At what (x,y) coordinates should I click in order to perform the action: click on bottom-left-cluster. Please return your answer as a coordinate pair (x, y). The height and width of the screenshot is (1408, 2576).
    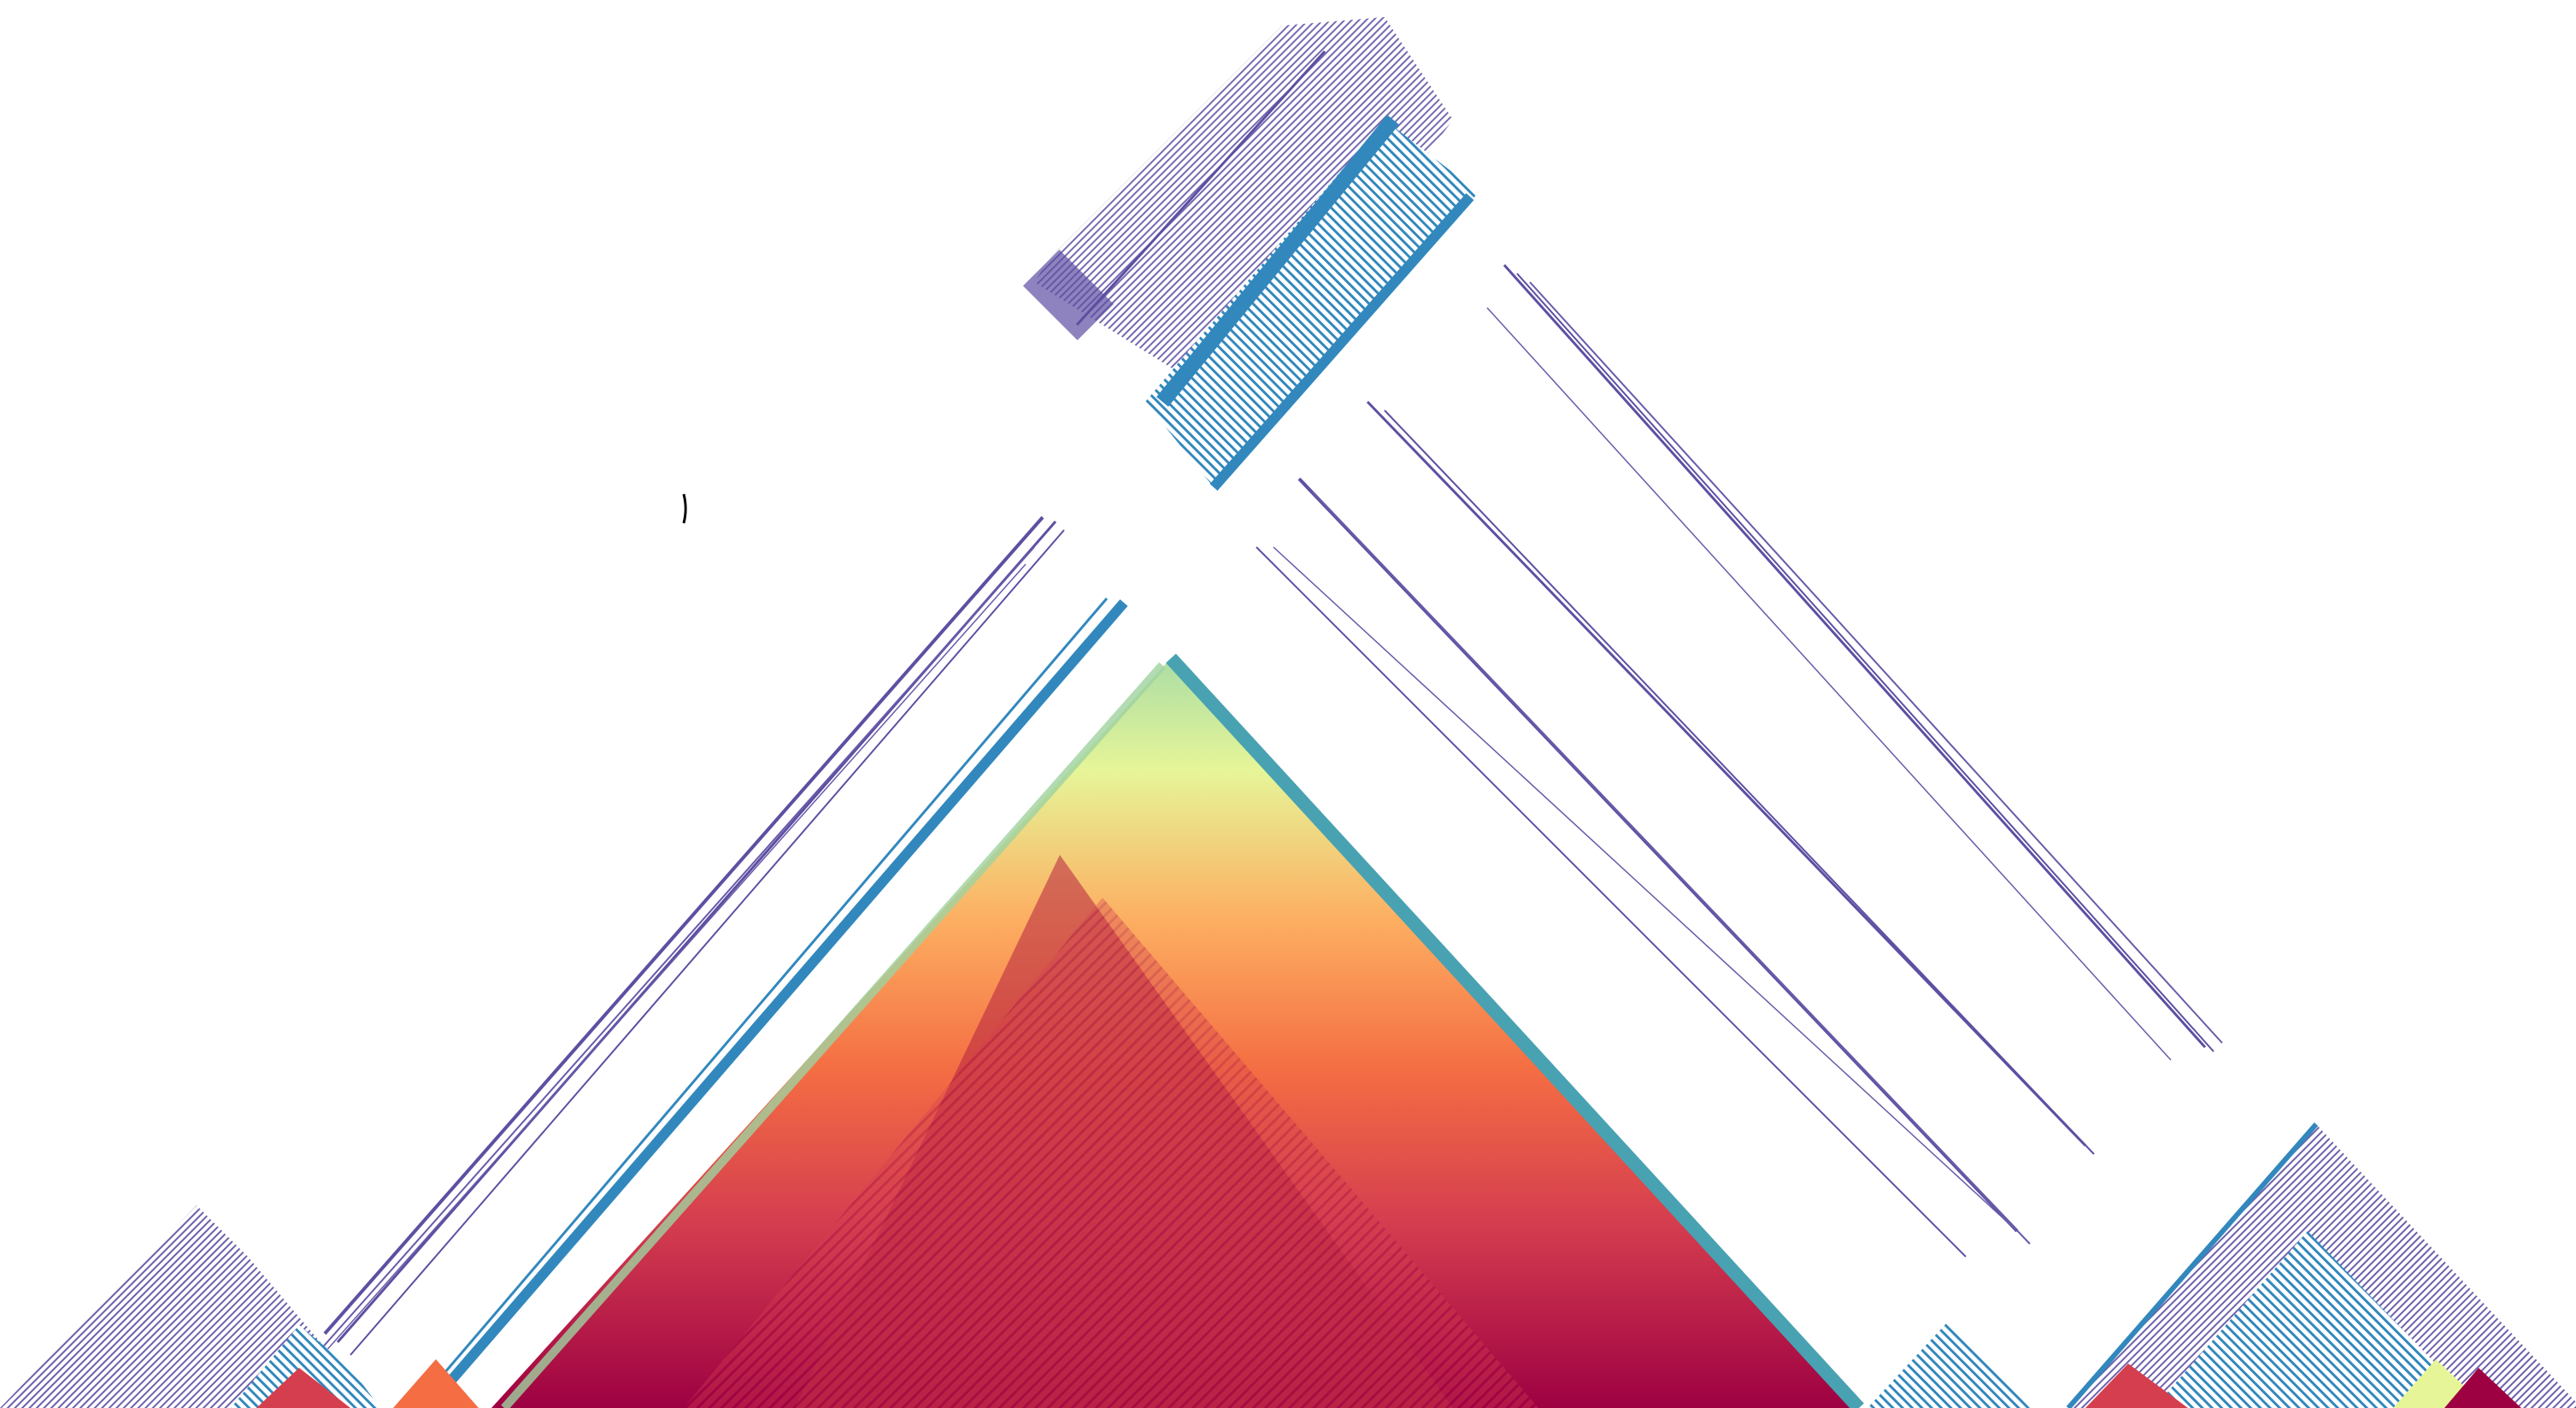
    Looking at the image, I should click on (239, 1306).